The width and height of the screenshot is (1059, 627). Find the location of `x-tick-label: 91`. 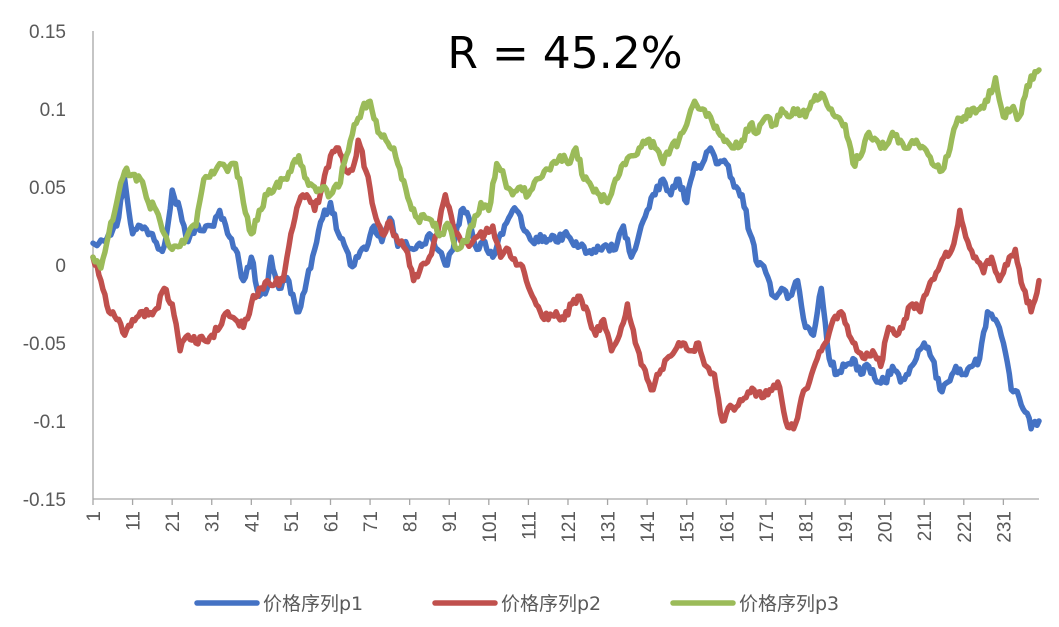

x-tick-label: 91 is located at coordinates (450, 521).